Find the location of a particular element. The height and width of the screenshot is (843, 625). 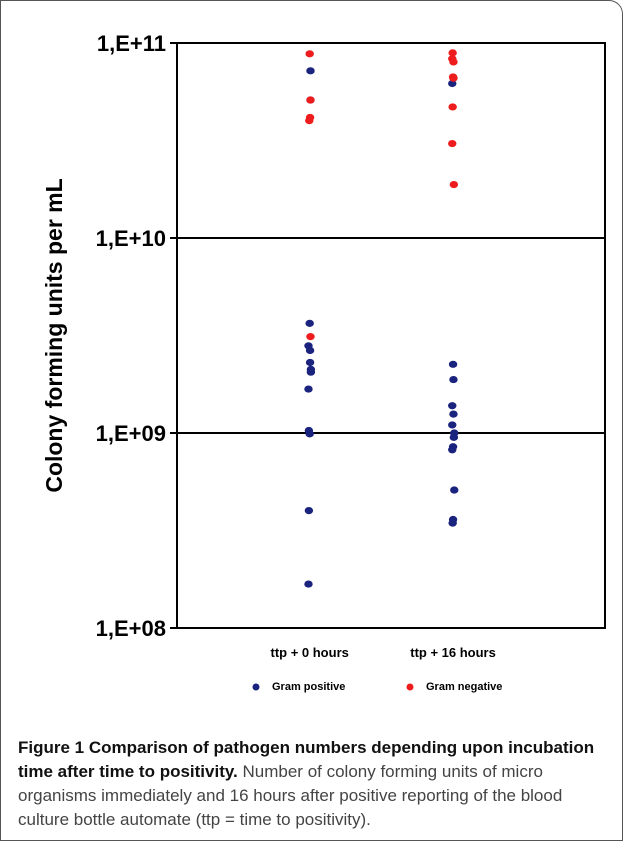

x-tick-labels: ttp + 0 hours ttp + 16 hours is located at coordinates (382, 652).